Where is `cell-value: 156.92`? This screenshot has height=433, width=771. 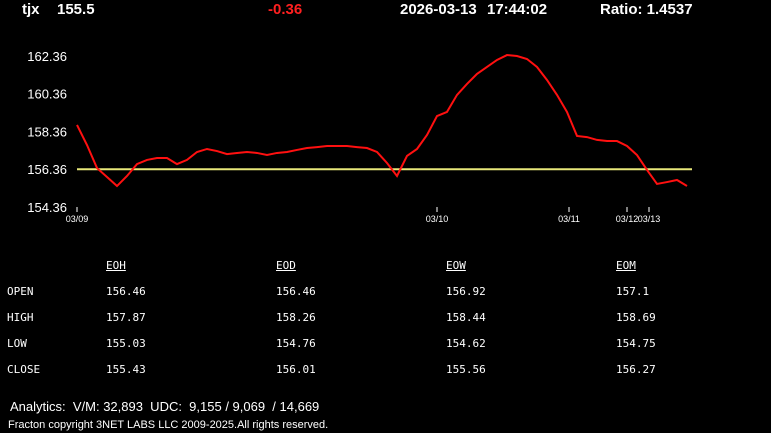 cell-value: 156.92 is located at coordinates (466, 291).